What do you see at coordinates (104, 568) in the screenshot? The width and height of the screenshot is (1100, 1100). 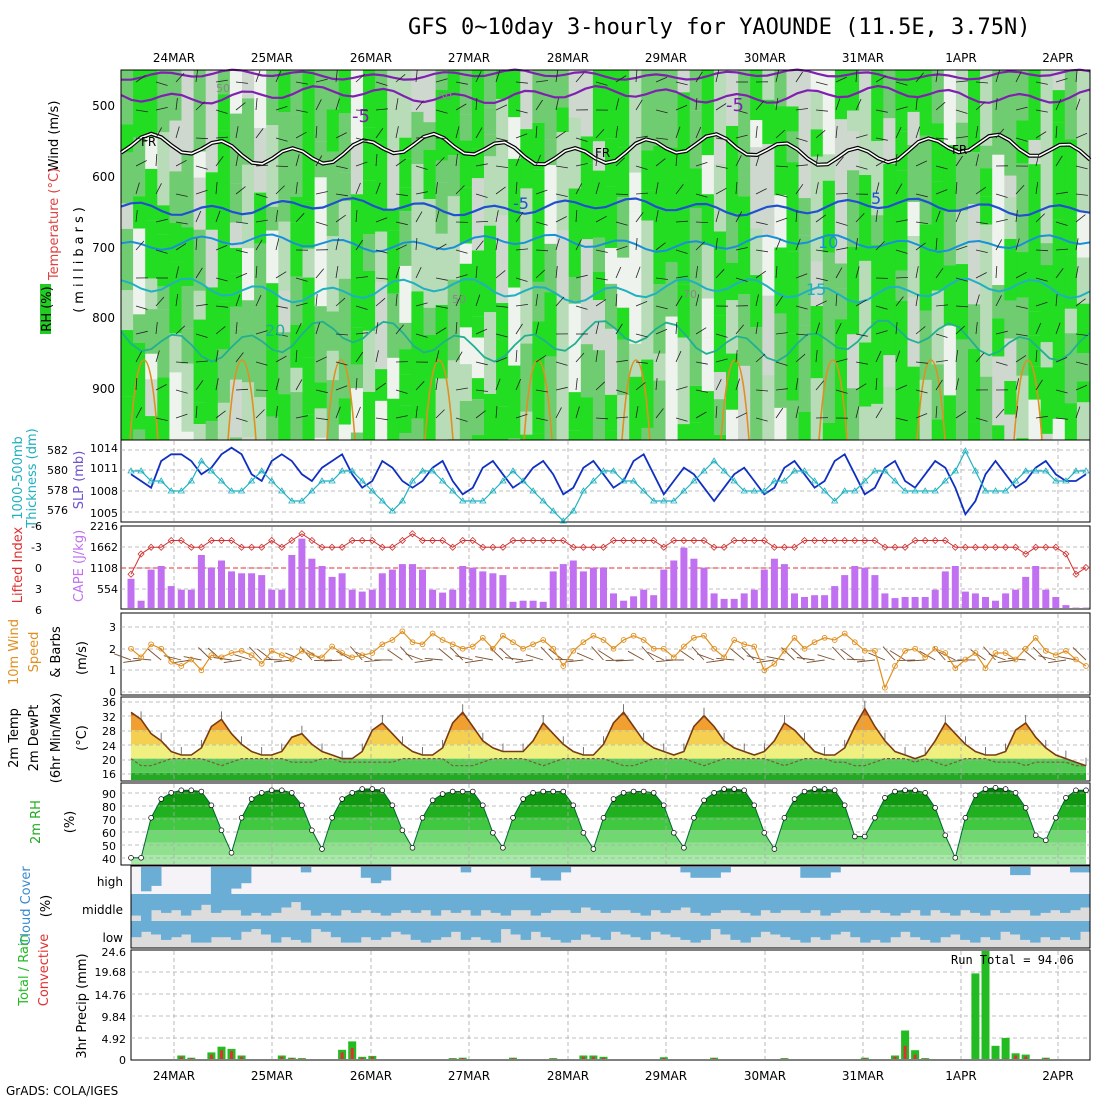 I see `cape-tick-label: 1108` at bounding box center [104, 568].